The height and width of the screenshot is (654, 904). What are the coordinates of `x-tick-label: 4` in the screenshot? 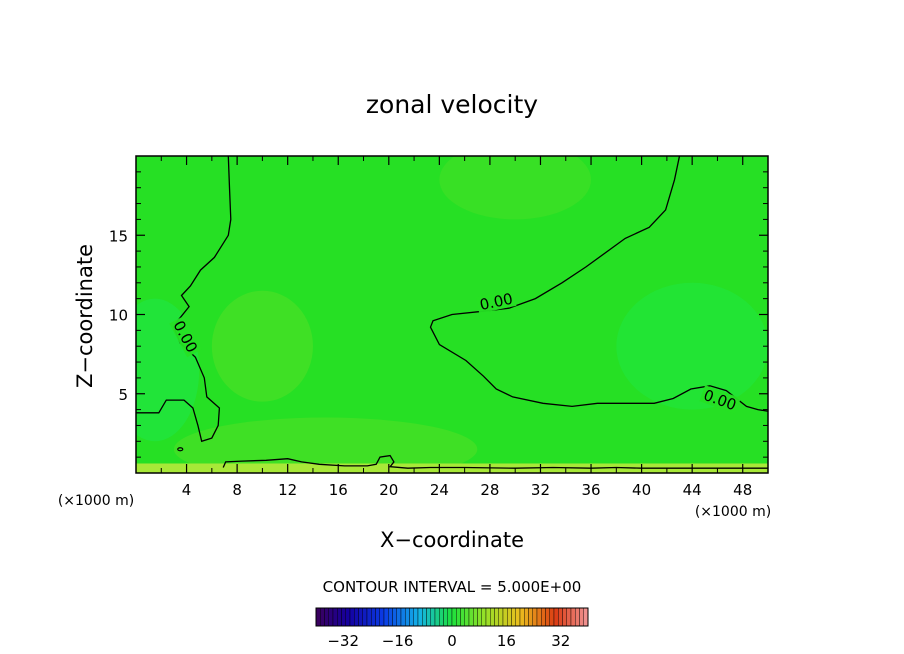 It's located at (187, 490).